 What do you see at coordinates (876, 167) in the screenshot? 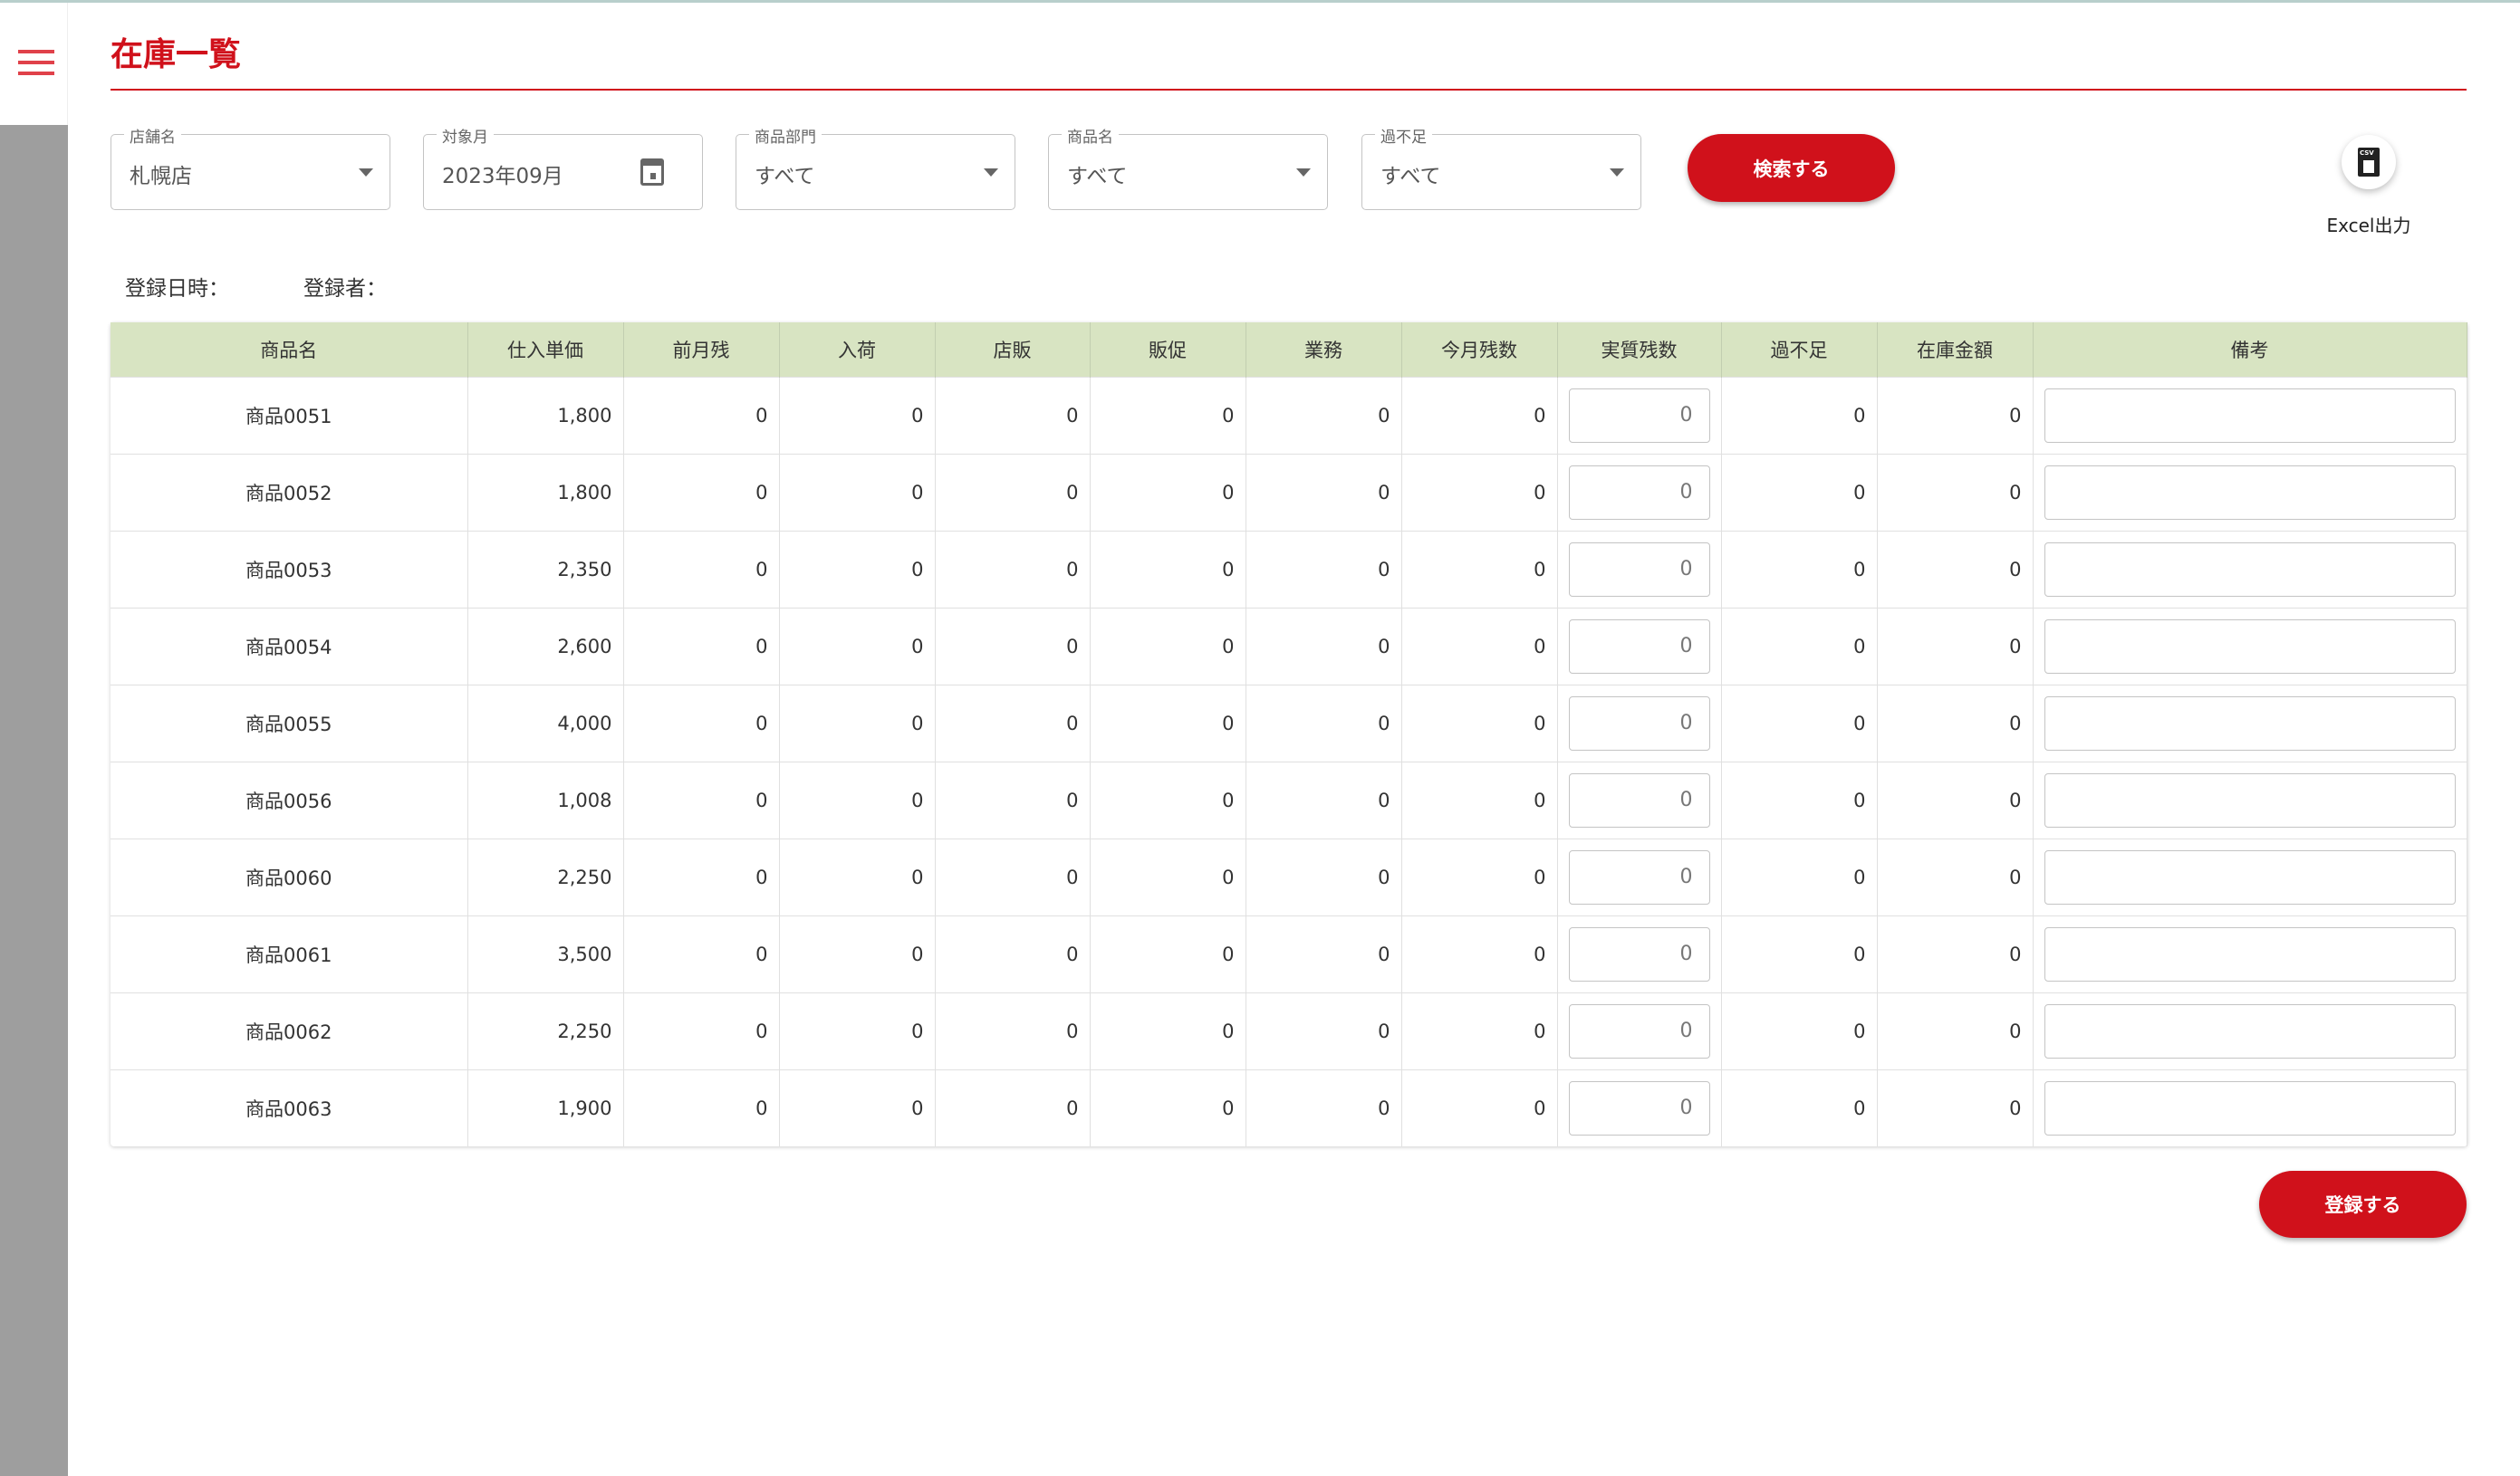
I see `filter-2-select: 商品部門 すべて` at bounding box center [876, 167].